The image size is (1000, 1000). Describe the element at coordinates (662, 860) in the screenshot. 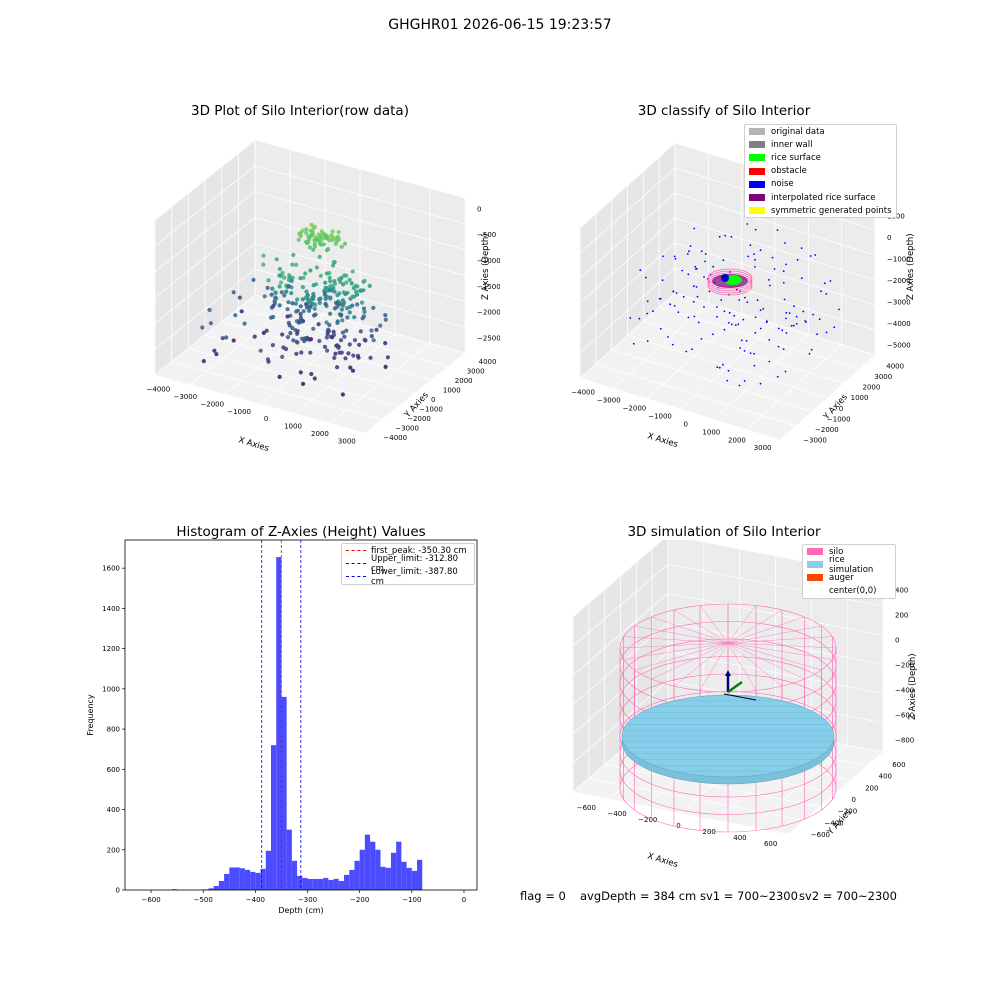

I see `x-axis-label: X Axies` at that location.